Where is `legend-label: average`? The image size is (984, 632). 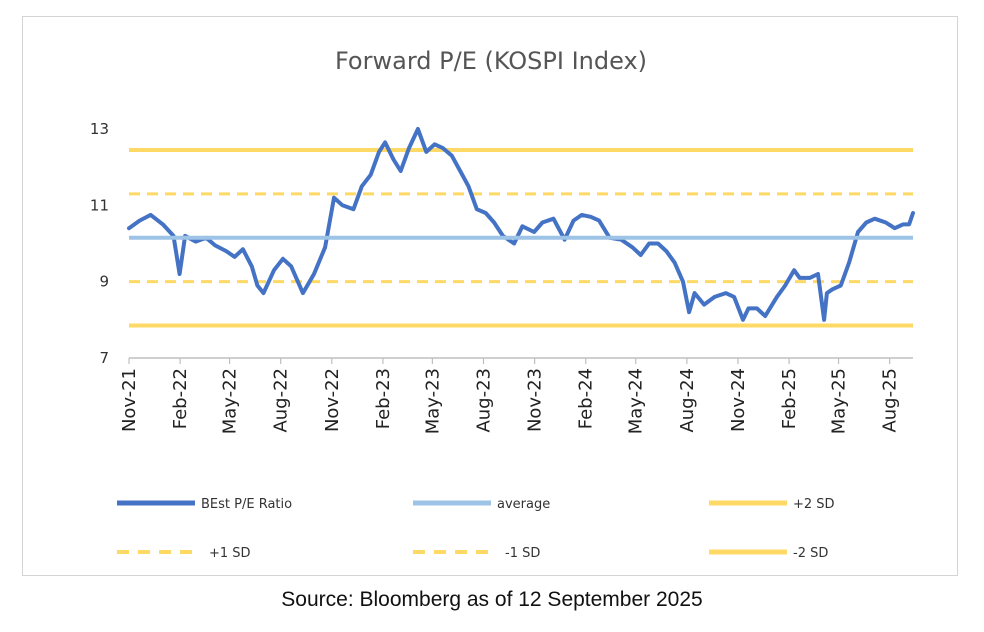
legend-label: average is located at coordinates (523, 504).